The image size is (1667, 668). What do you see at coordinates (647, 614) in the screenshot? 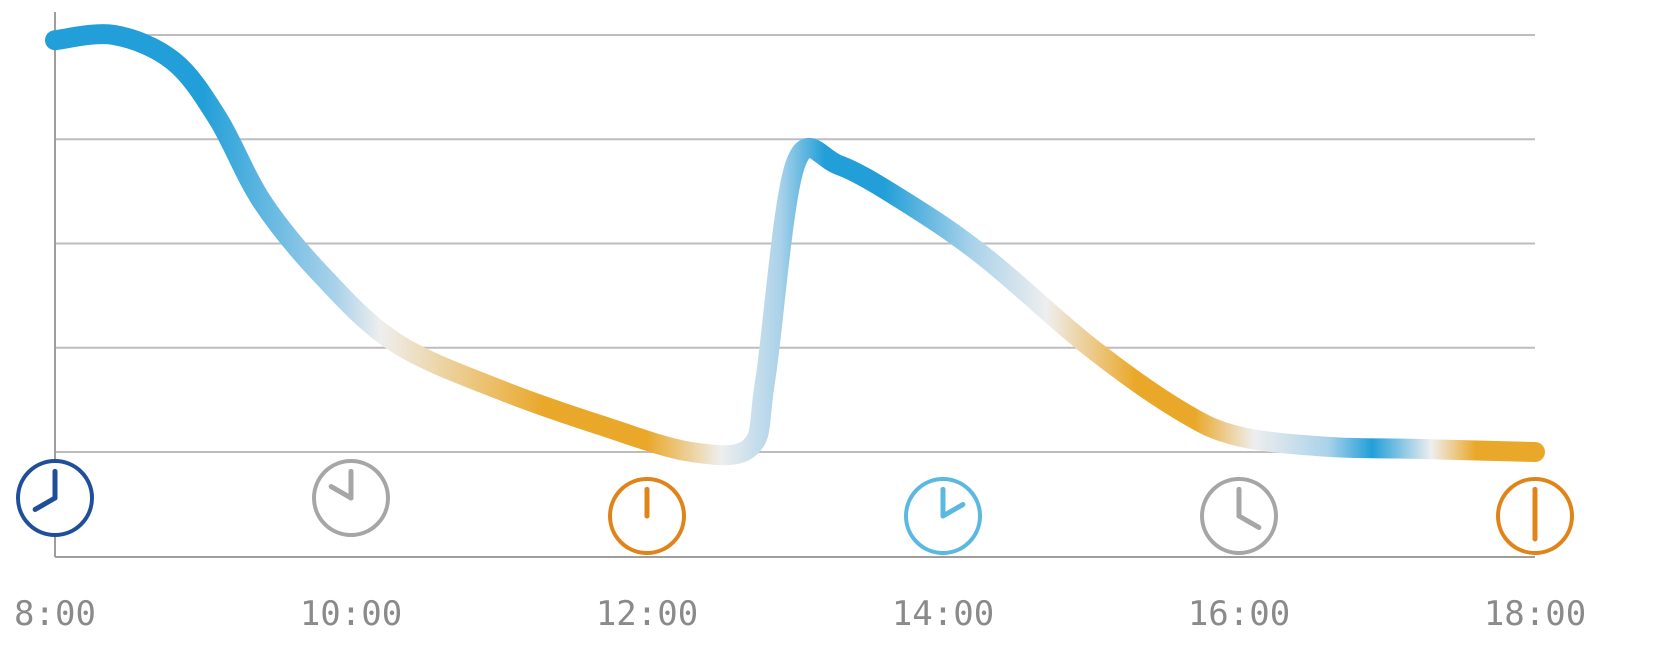
I see `x-tick-label: 12:00` at bounding box center [647, 614].